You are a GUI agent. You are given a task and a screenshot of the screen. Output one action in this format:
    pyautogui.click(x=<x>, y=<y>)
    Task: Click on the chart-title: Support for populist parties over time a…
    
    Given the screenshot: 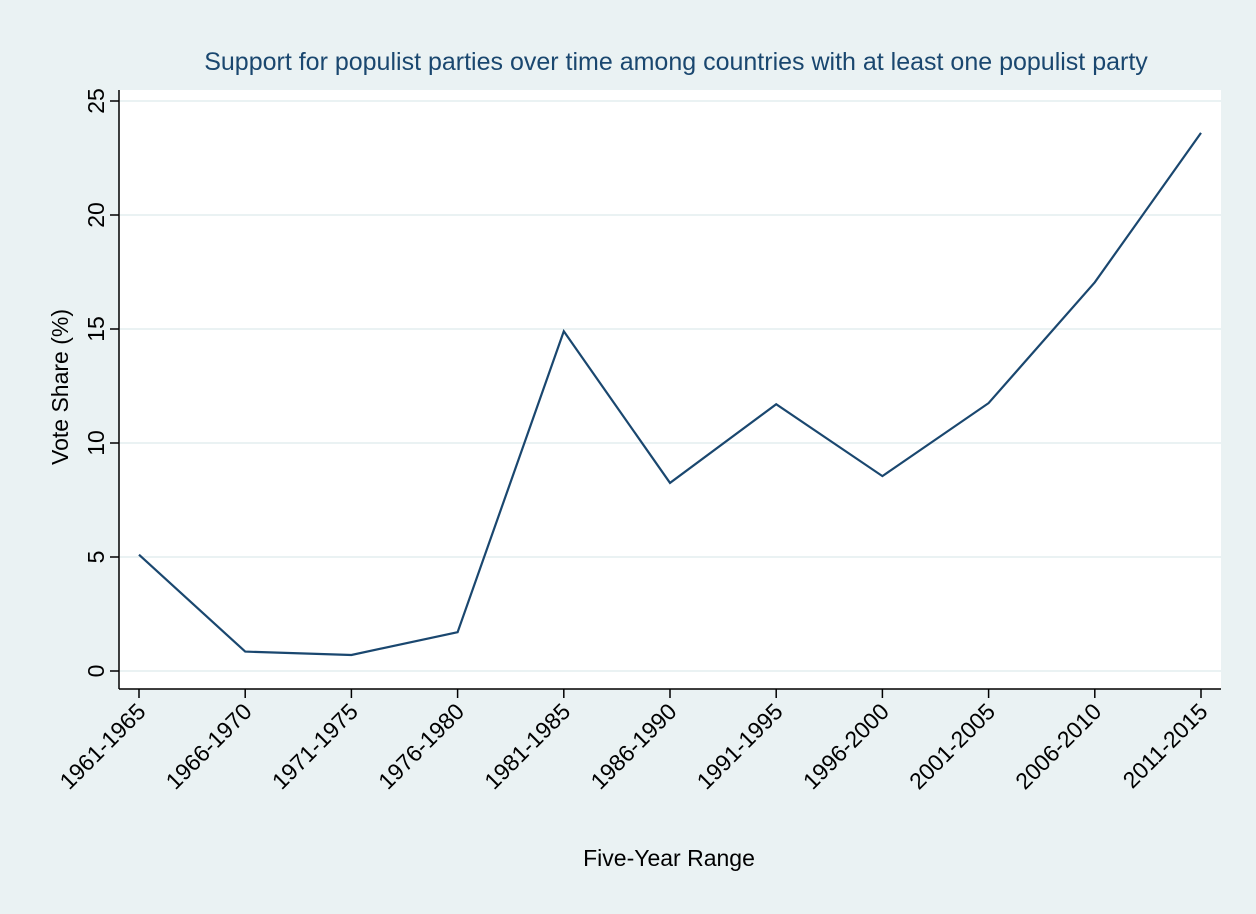 What is the action you would take?
    pyautogui.click(x=676, y=62)
    